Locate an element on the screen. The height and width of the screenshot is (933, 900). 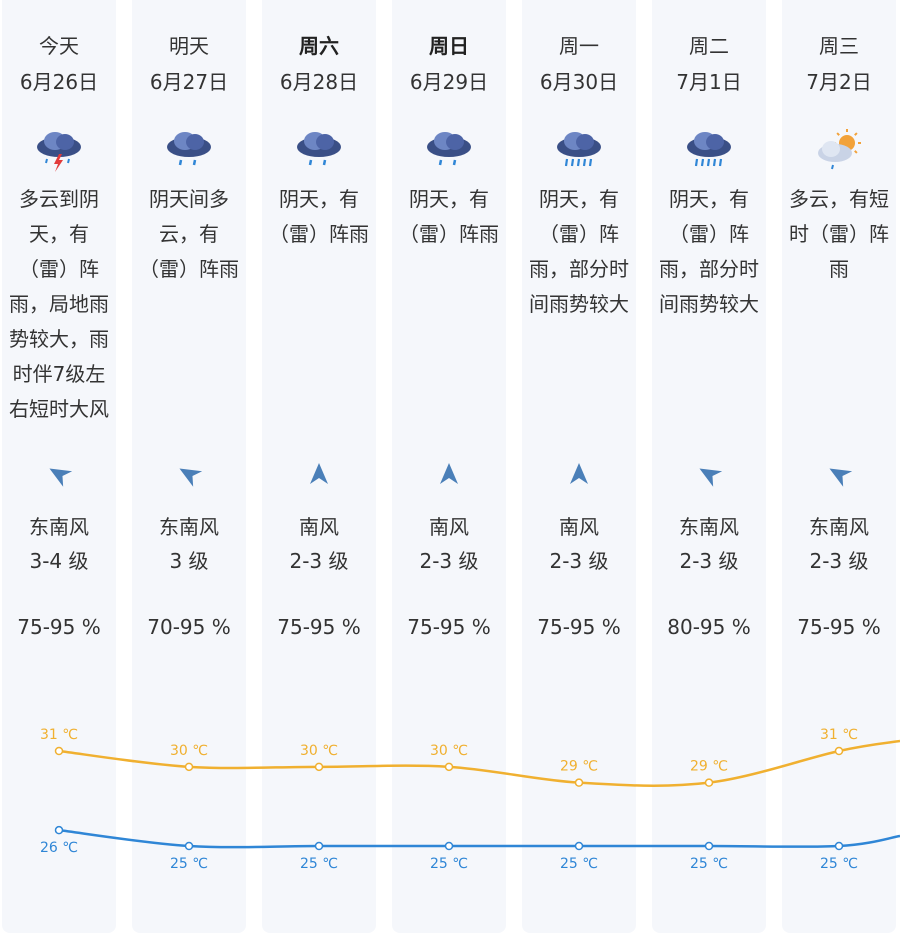
forecast-day-column: 周六 6月28日阴天，有（雷）阵雨南风 2-3 级 75-95 % is located at coordinates (319, 466).